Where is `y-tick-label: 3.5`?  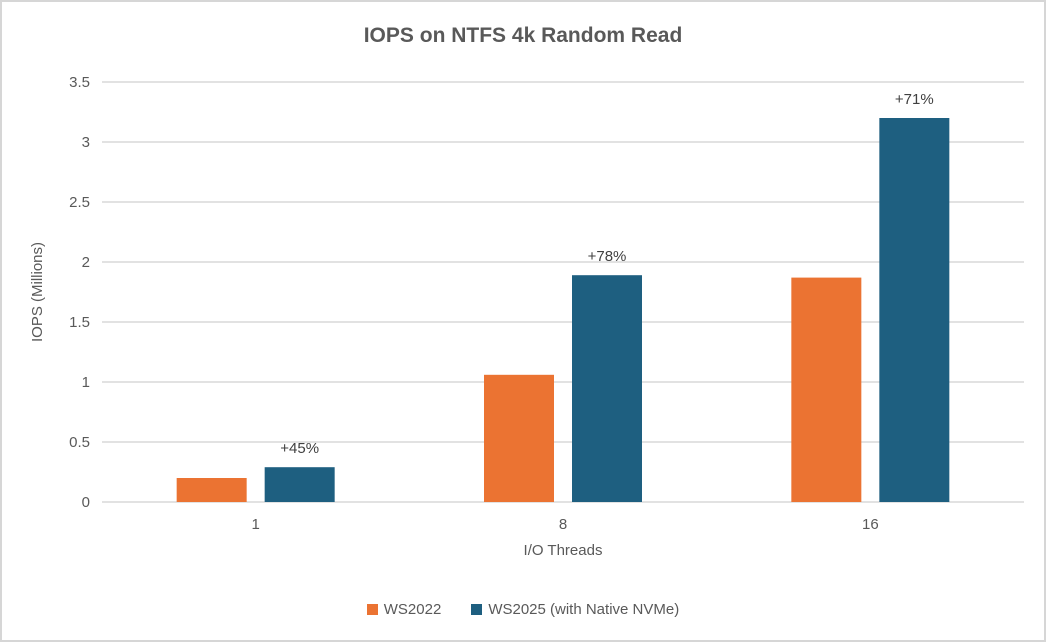 y-tick-label: 3.5 is located at coordinates (79, 82).